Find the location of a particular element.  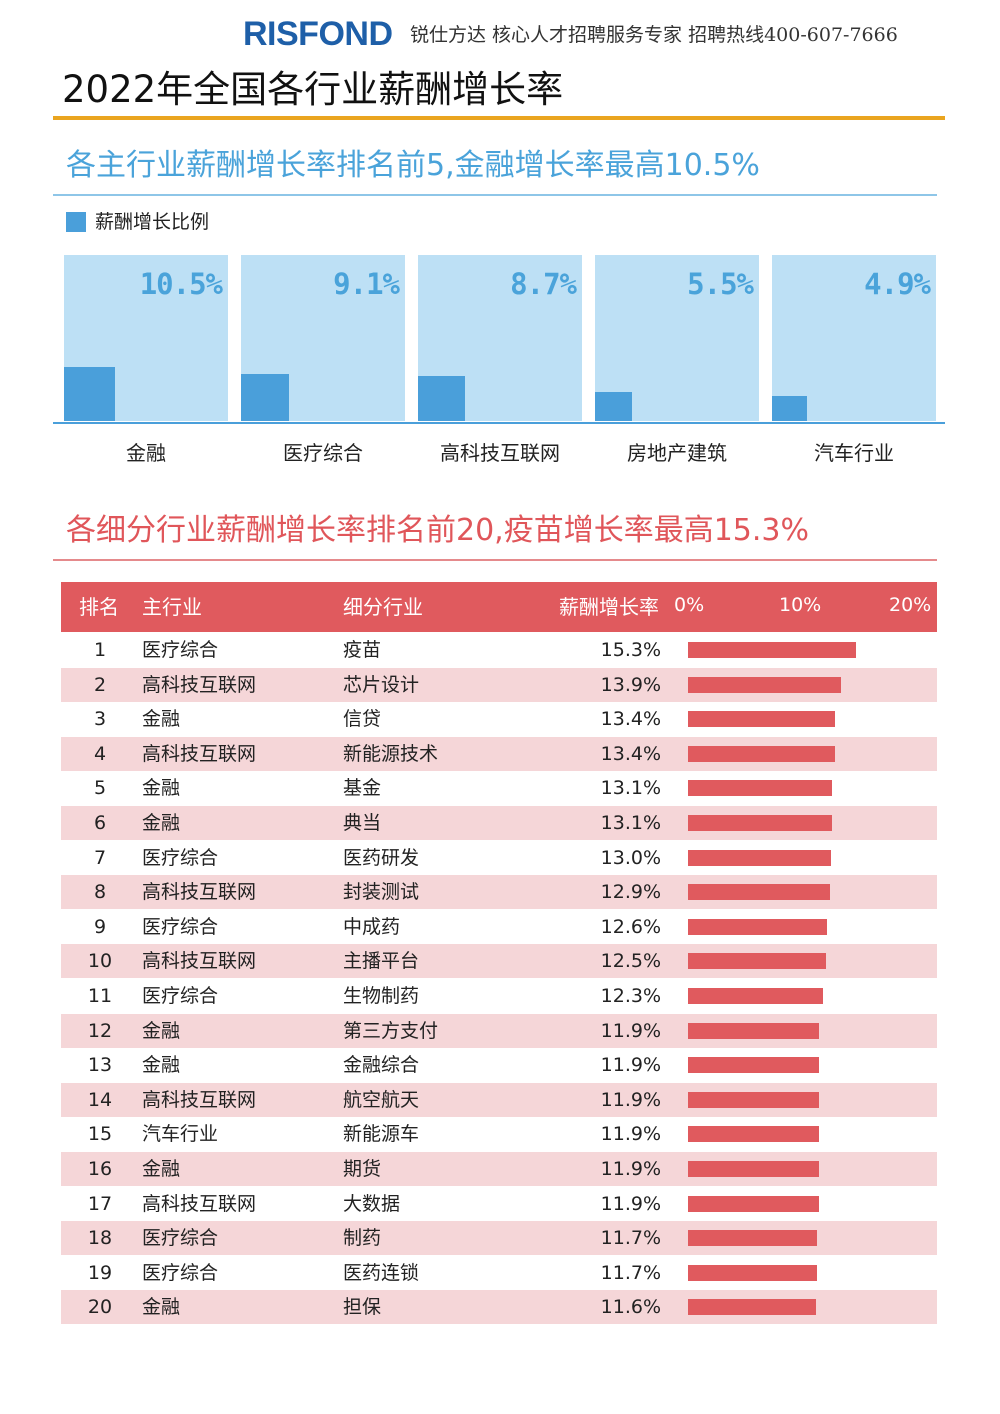

sub-industry-cell: 信贷 is located at coordinates (362, 719).